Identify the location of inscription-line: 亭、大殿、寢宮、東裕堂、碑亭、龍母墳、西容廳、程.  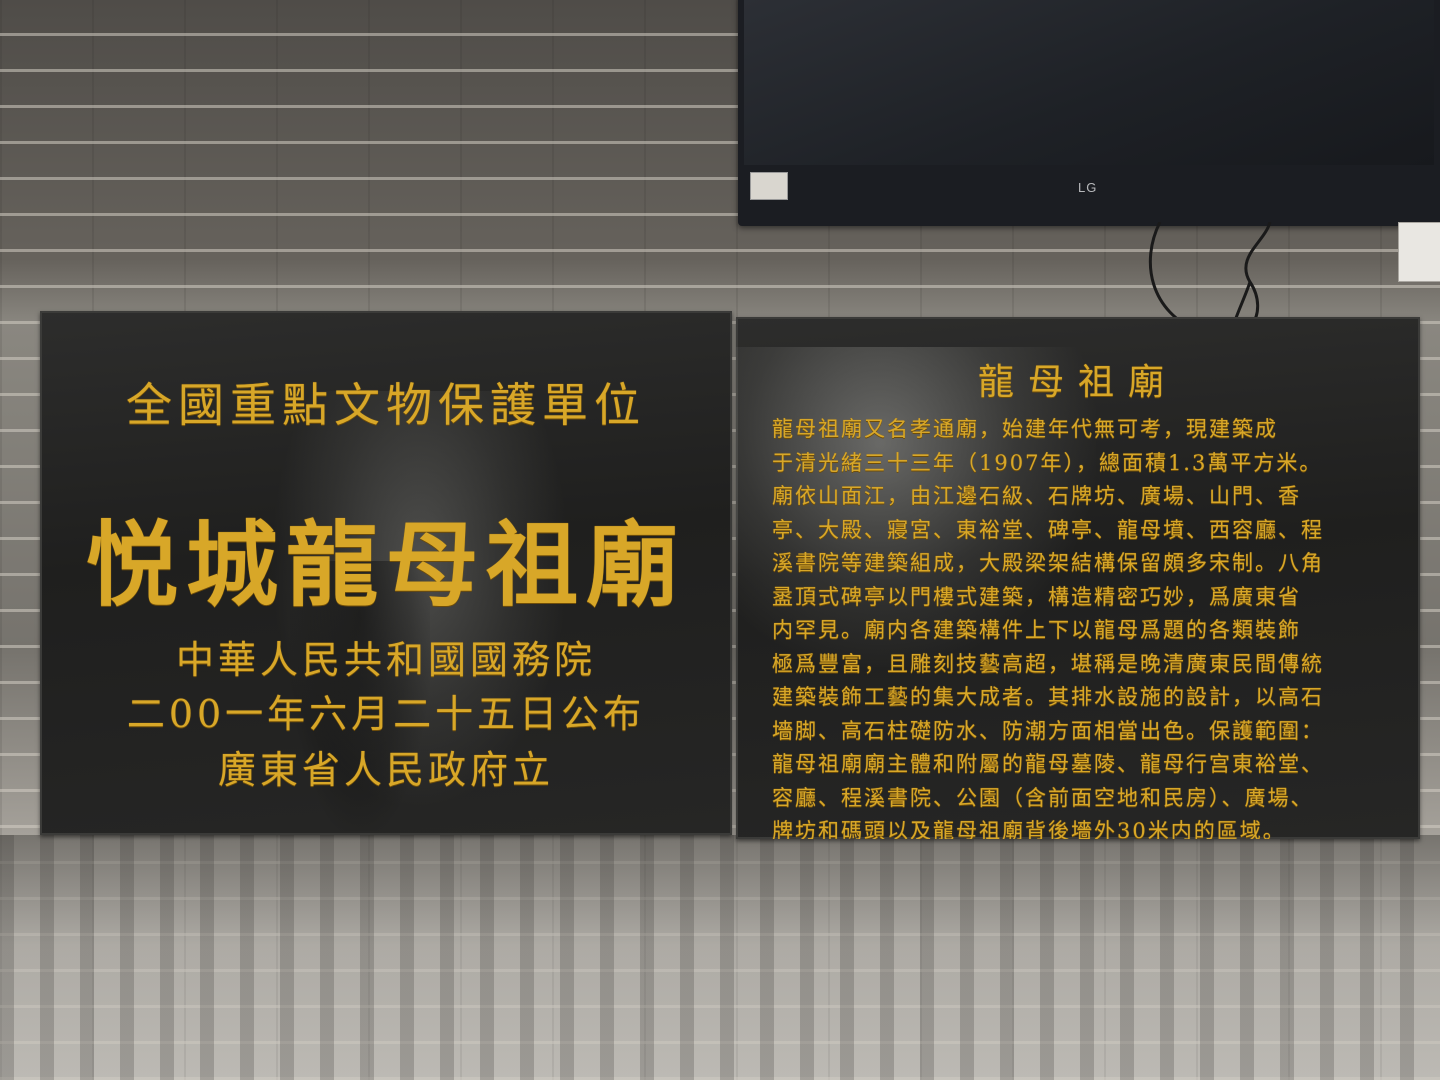
(1048, 529).